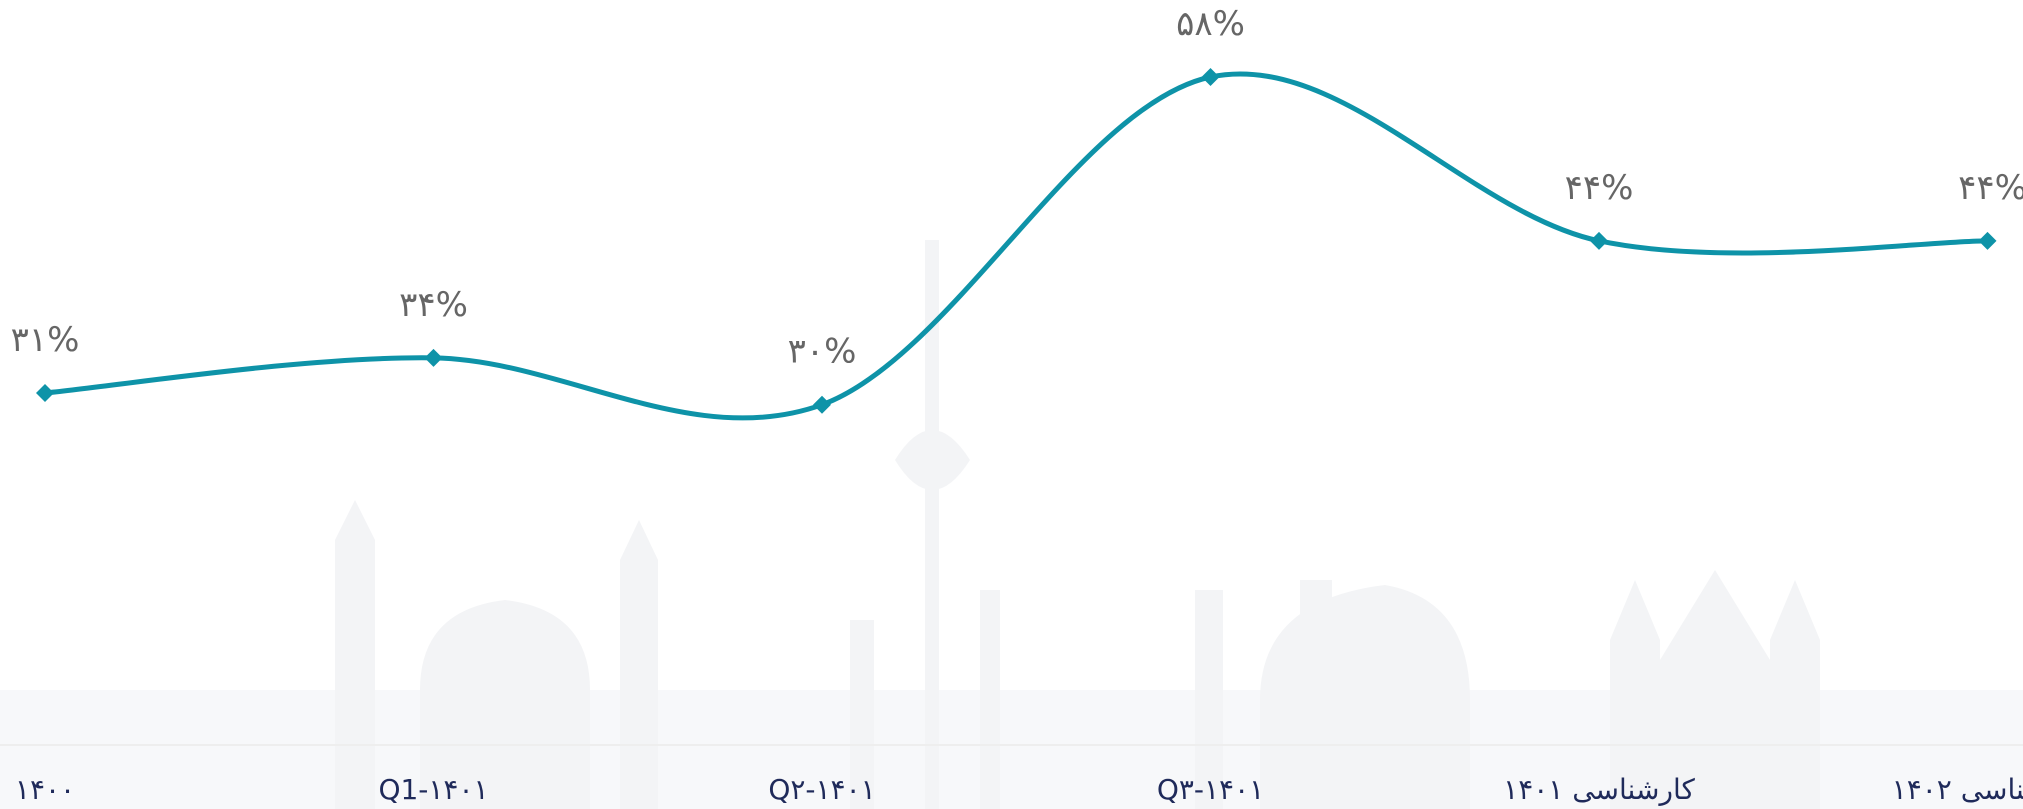 The width and height of the screenshot is (2023, 809). Describe the element at coordinates (1957, 789) in the screenshot. I see `x-tick-label: کارشناسی ۱۴۰۲` at that location.